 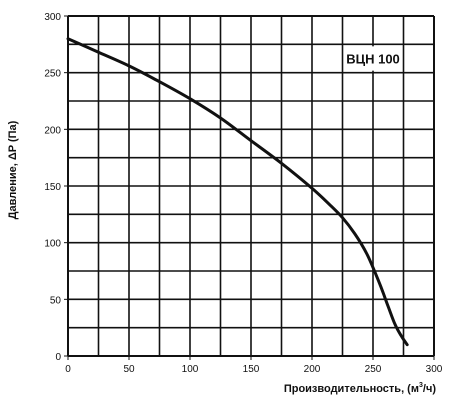 What do you see at coordinates (58, 357) in the screenshot?
I see `y-tick-label: 0` at bounding box center [58, 357].